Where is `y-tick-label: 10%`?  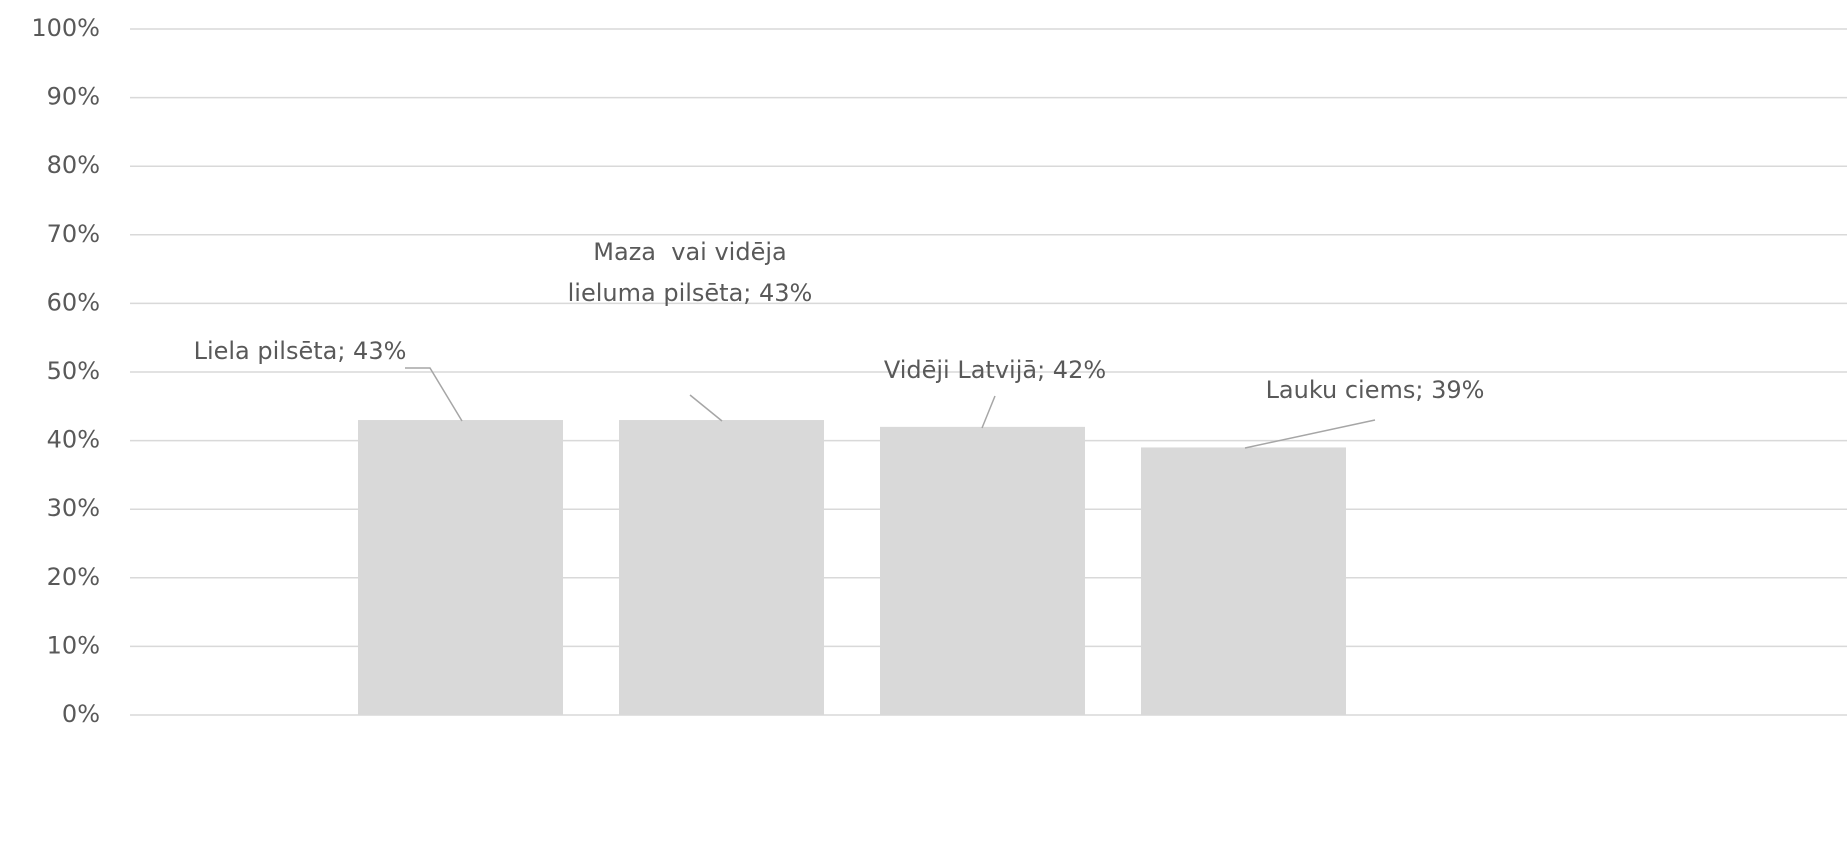 y-tick-label: 10% is located at coordinates (73, 645).